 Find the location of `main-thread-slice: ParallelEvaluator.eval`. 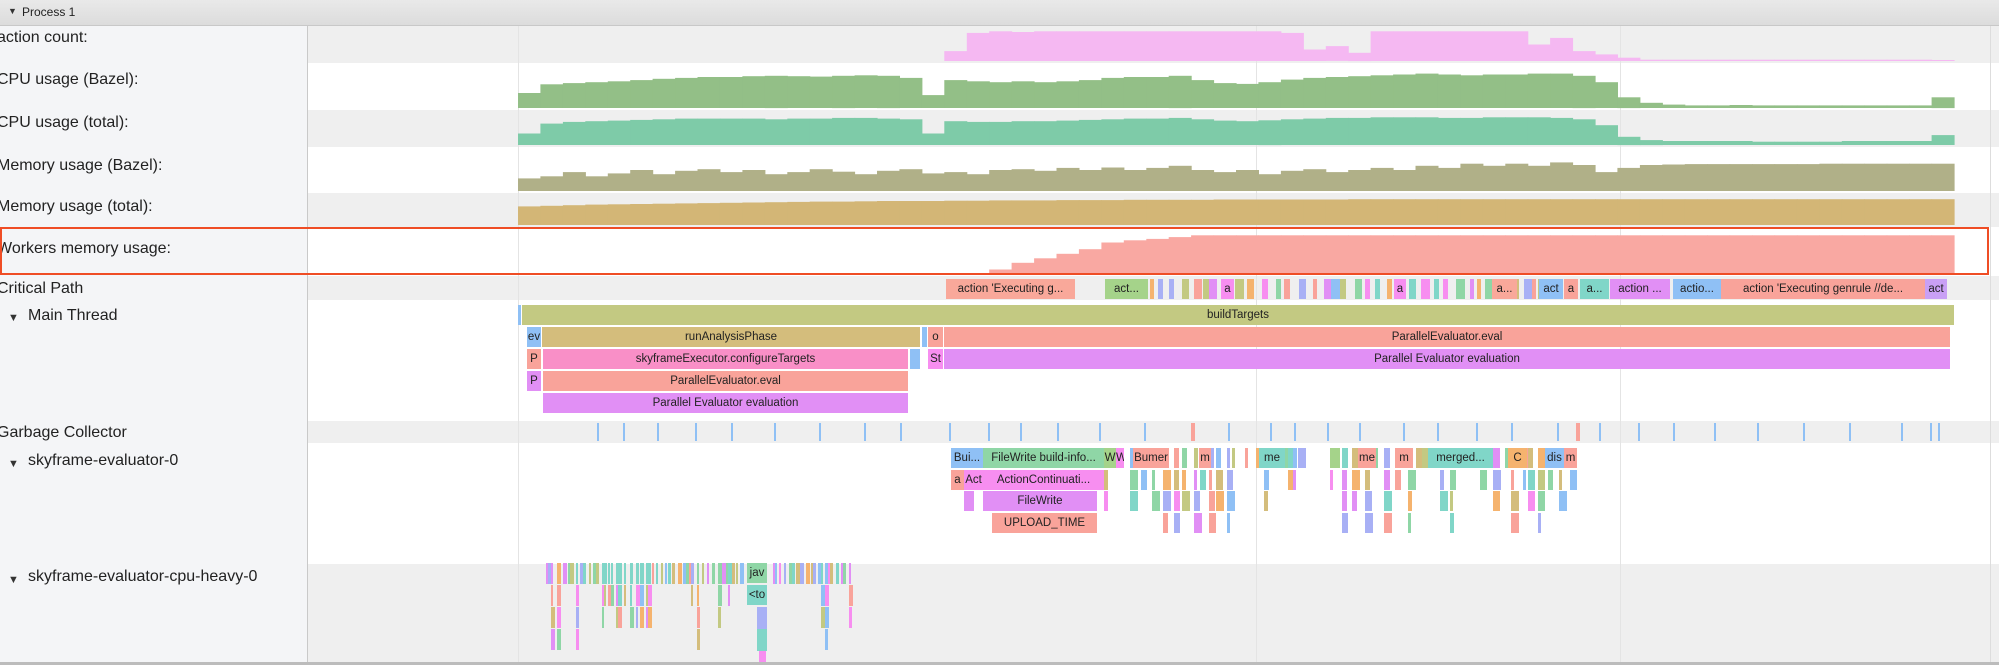

main-thread-slice: ParallelEvaluator.eval is located at coordinates (1447, 337).